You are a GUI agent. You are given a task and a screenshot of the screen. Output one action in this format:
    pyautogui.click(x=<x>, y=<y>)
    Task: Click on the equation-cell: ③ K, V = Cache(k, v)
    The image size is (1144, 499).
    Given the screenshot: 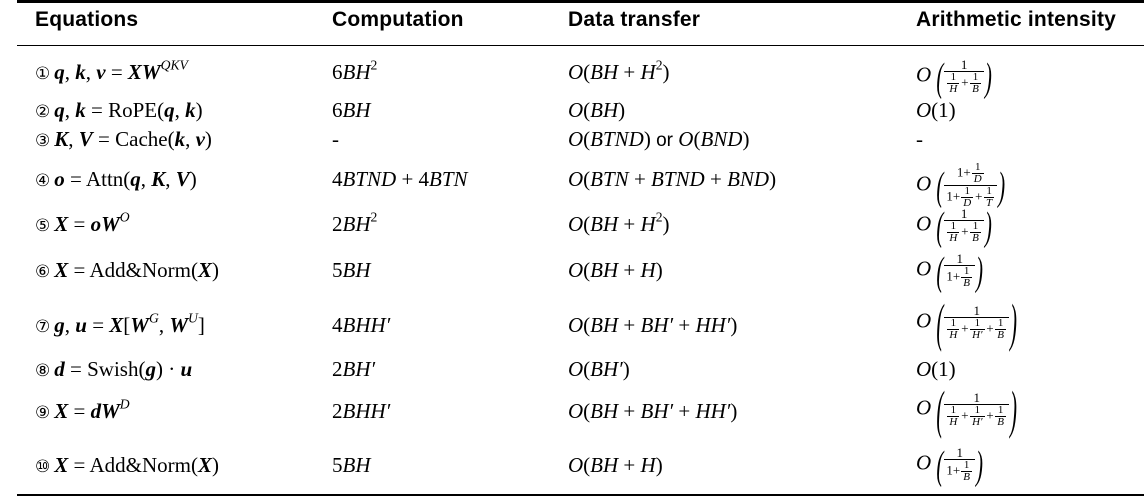 What is the action you would take?
    pyautogui.click(x=123, y=139)
    